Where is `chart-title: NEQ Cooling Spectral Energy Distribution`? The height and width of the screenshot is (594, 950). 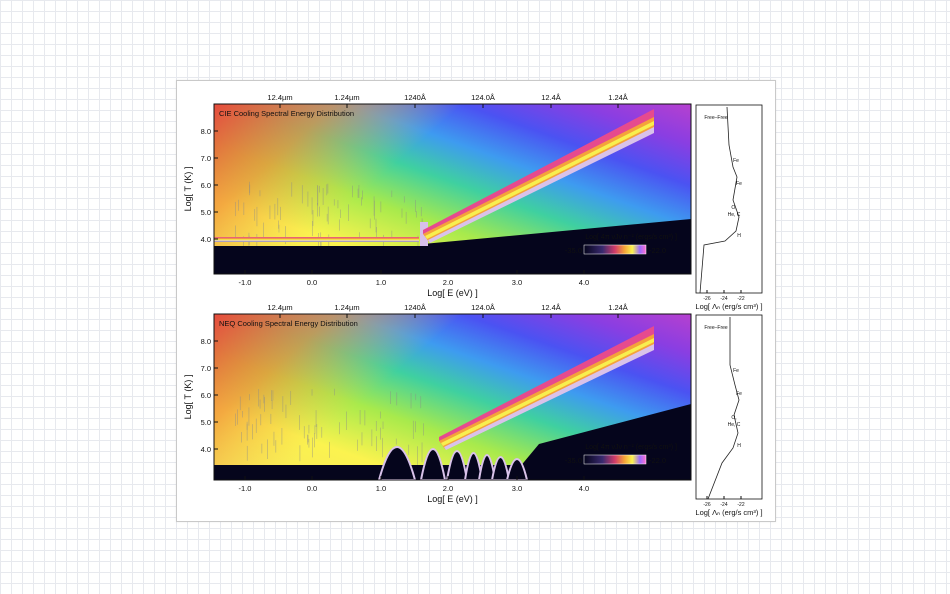 chart-title: NEQ Cooling Spectral Energy Distribution is located at coordinates (288, 323).